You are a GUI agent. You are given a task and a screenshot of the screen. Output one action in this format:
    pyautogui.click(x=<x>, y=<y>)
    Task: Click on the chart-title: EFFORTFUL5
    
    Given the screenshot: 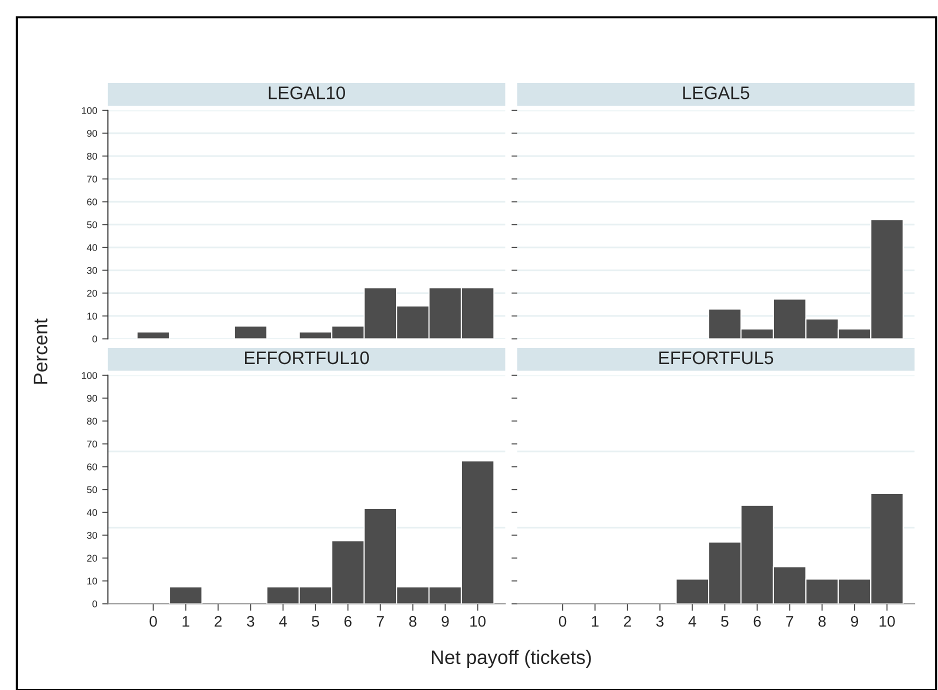 What is the action you would take?
    pyautogui.click(x=716, y=357)
    